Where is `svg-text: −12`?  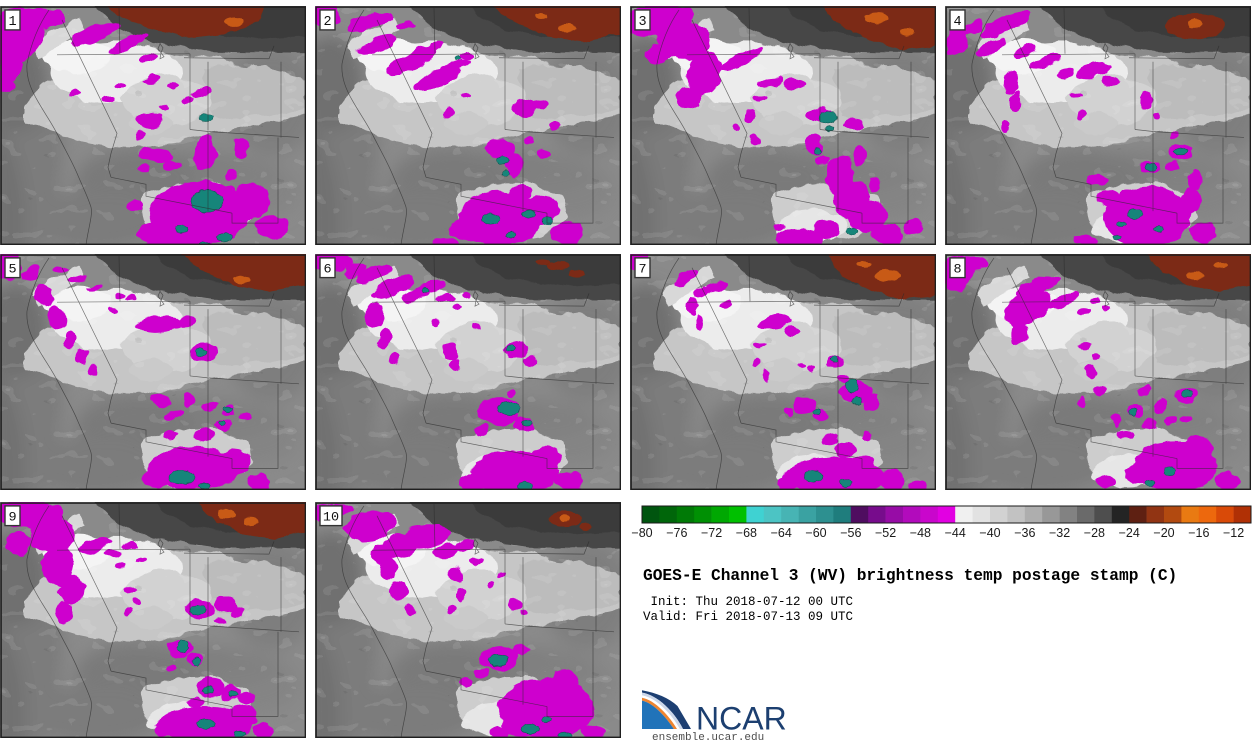
svg-text: −12 is located at coordinates (1233, 533).